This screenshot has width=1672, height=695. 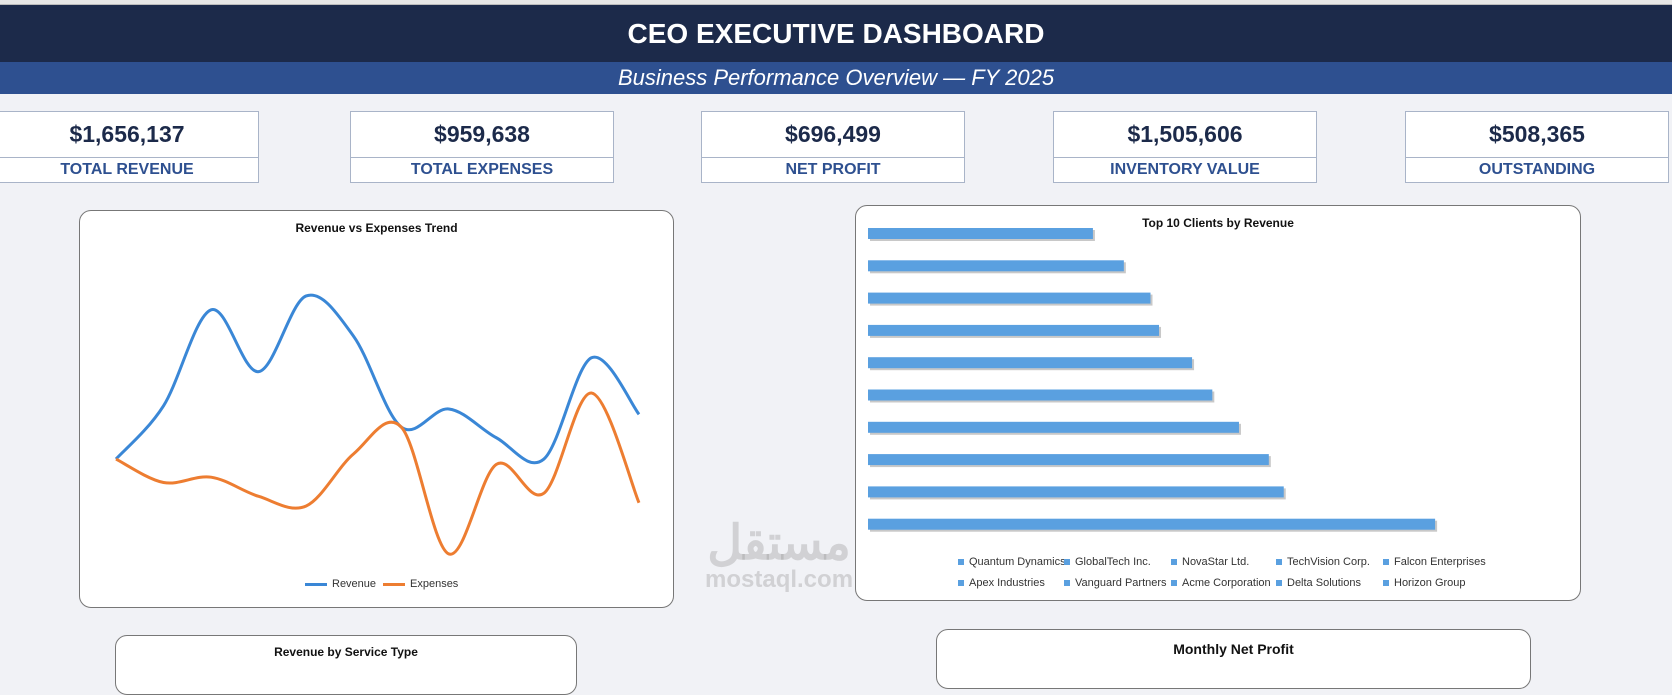 I want to click on line-chart-plot, so click(x=377, y=424).